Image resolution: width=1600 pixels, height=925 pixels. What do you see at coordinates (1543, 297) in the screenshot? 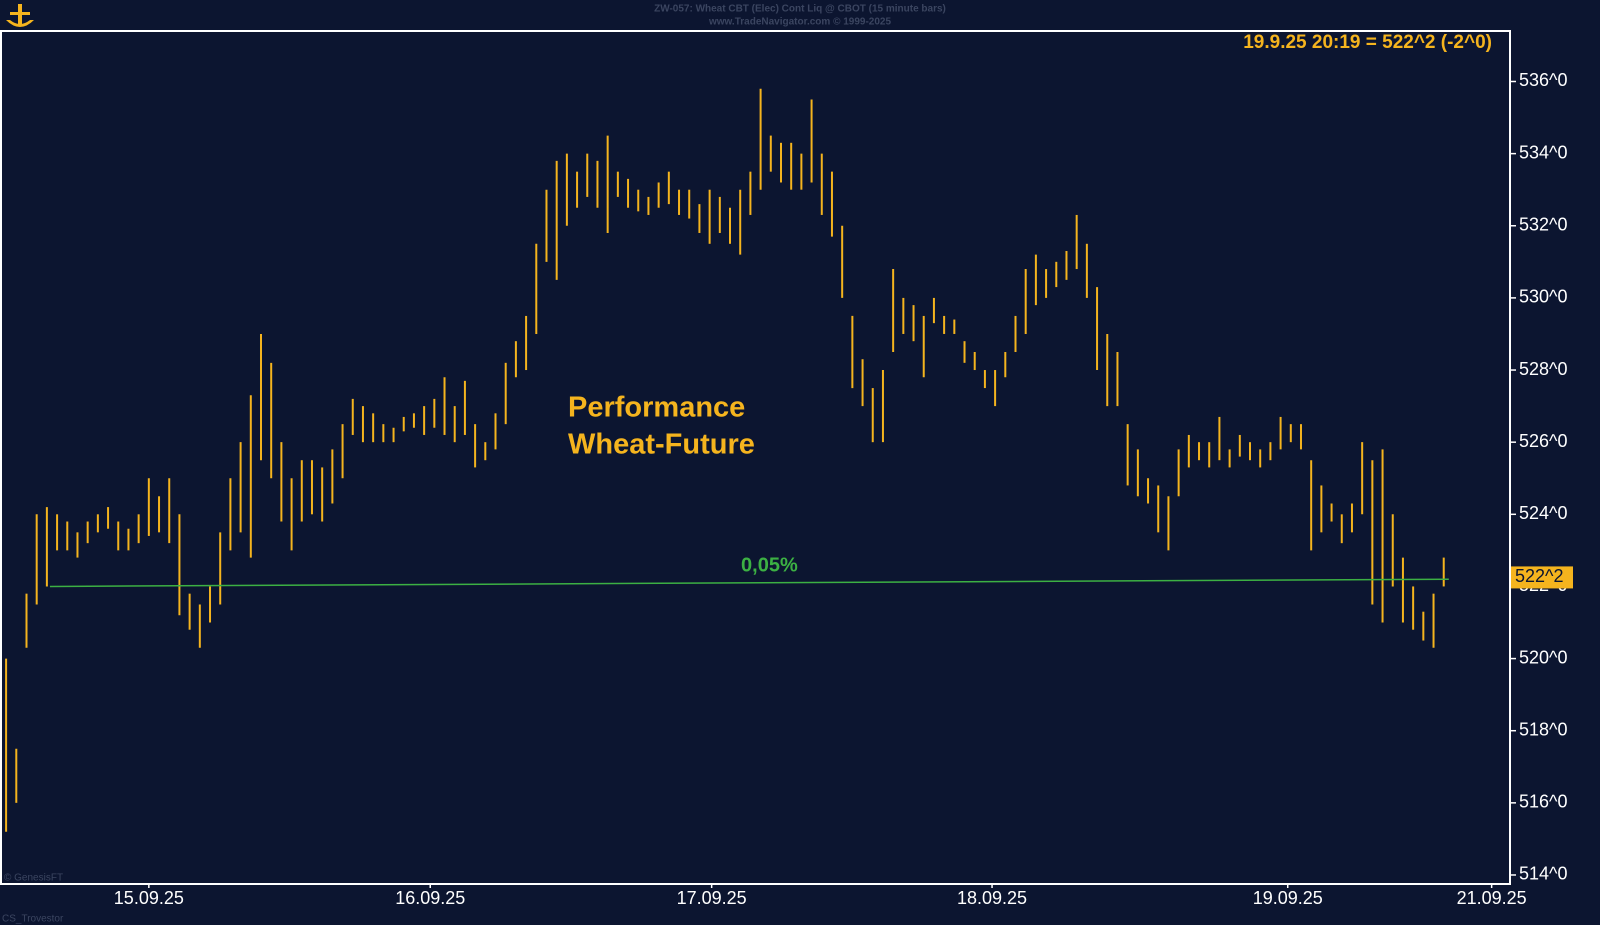
I see `y-tick-label: 530^0` at bounding box center [1543, 297].